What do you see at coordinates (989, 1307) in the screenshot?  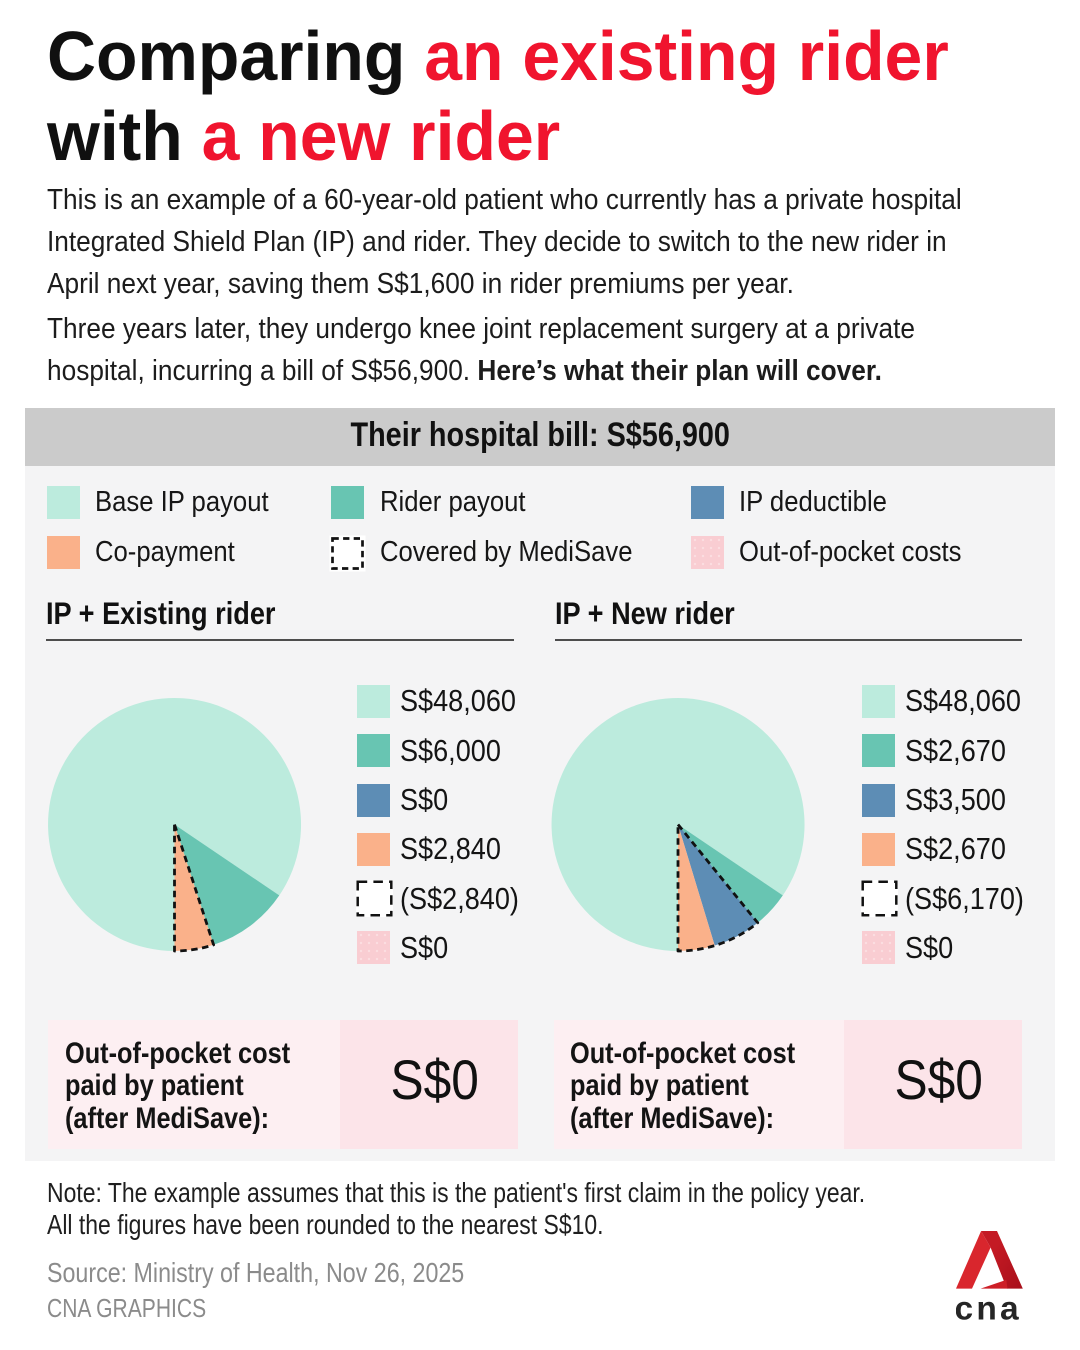 I see `svg-text: cna` at bounding box center [989, 1307].